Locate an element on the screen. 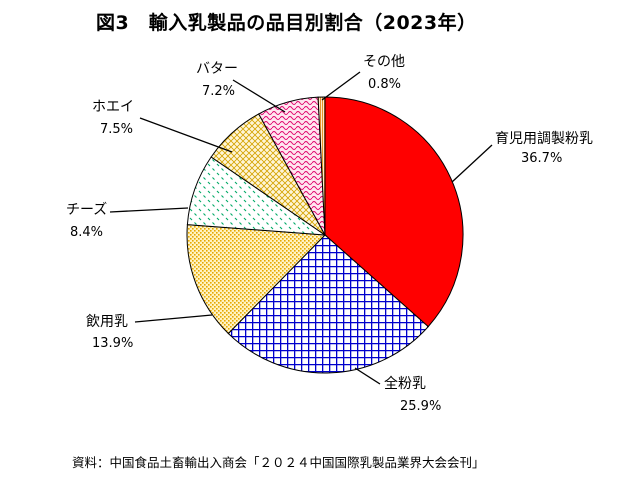 Image resolution: width=640 pixels, height=483 pixels. slice-label: チーズ is located at coordinates (86, 210).